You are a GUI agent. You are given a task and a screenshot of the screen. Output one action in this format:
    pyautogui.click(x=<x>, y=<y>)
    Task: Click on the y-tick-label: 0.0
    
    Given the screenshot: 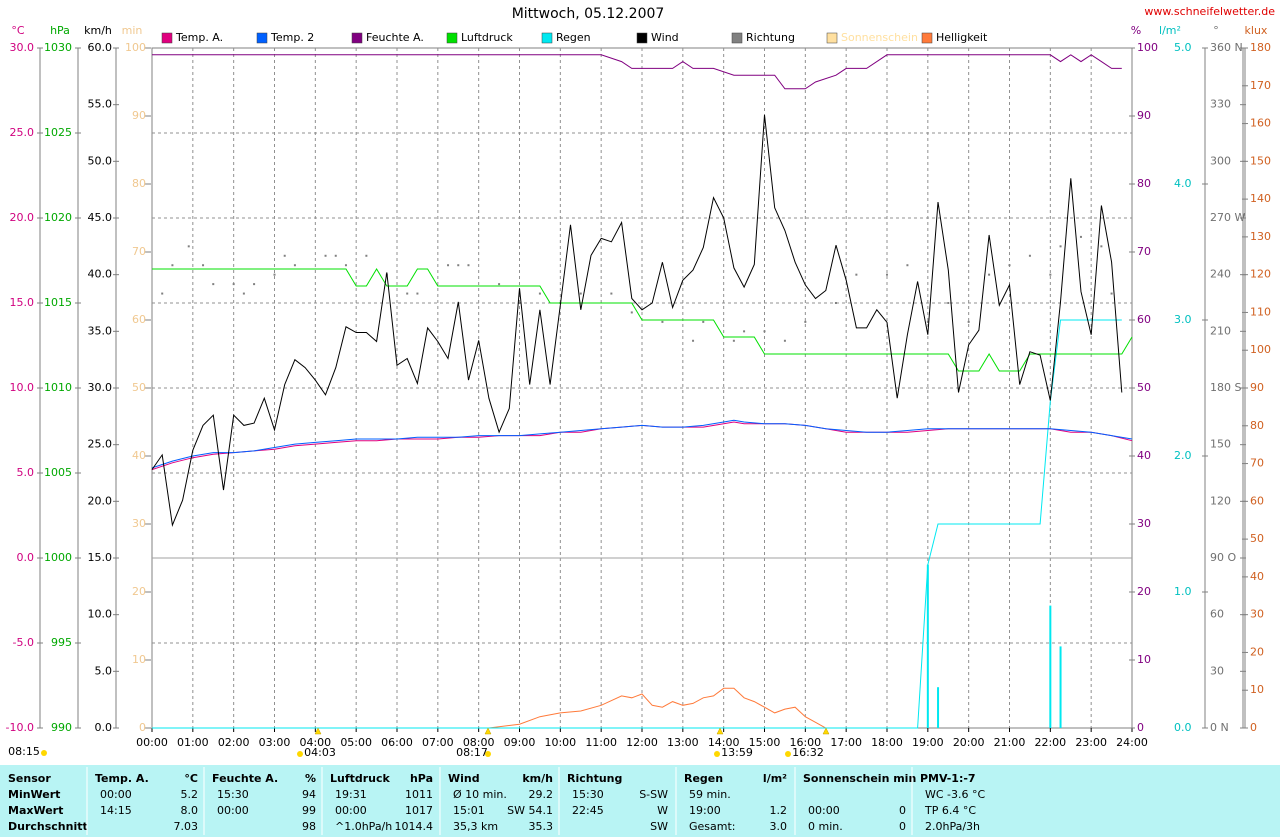 What is the action you would take?
    pyautogui.click(x=1183, y=727)
    